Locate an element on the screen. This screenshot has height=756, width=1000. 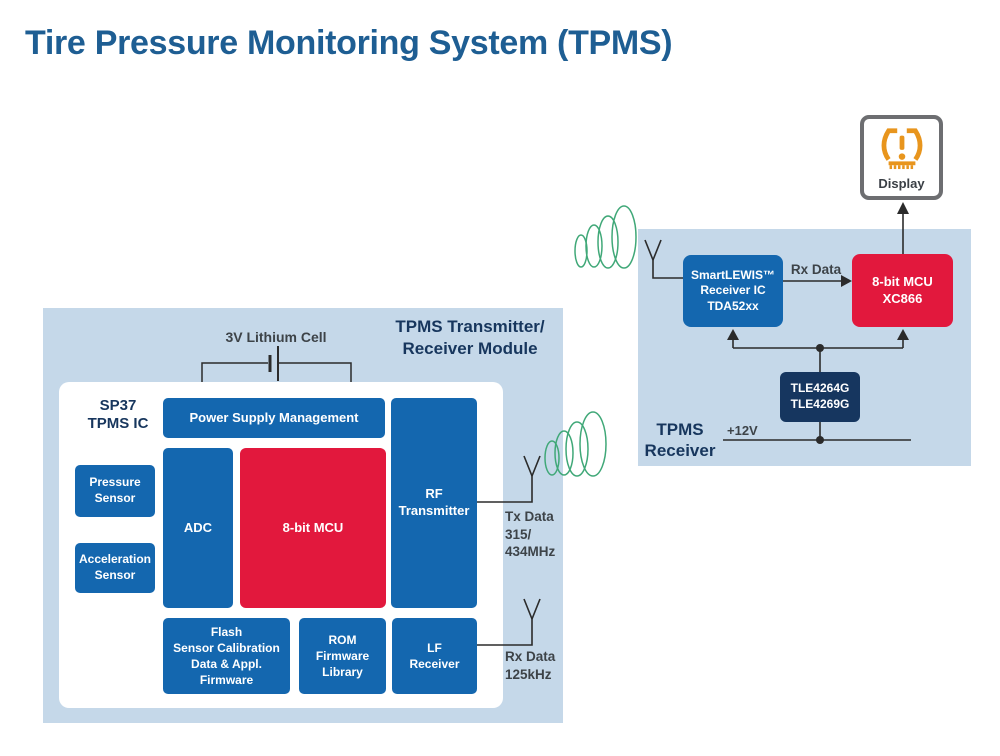
block-acceleration-sensor: Acceleration Sensor is located at coordinates (115, 568).